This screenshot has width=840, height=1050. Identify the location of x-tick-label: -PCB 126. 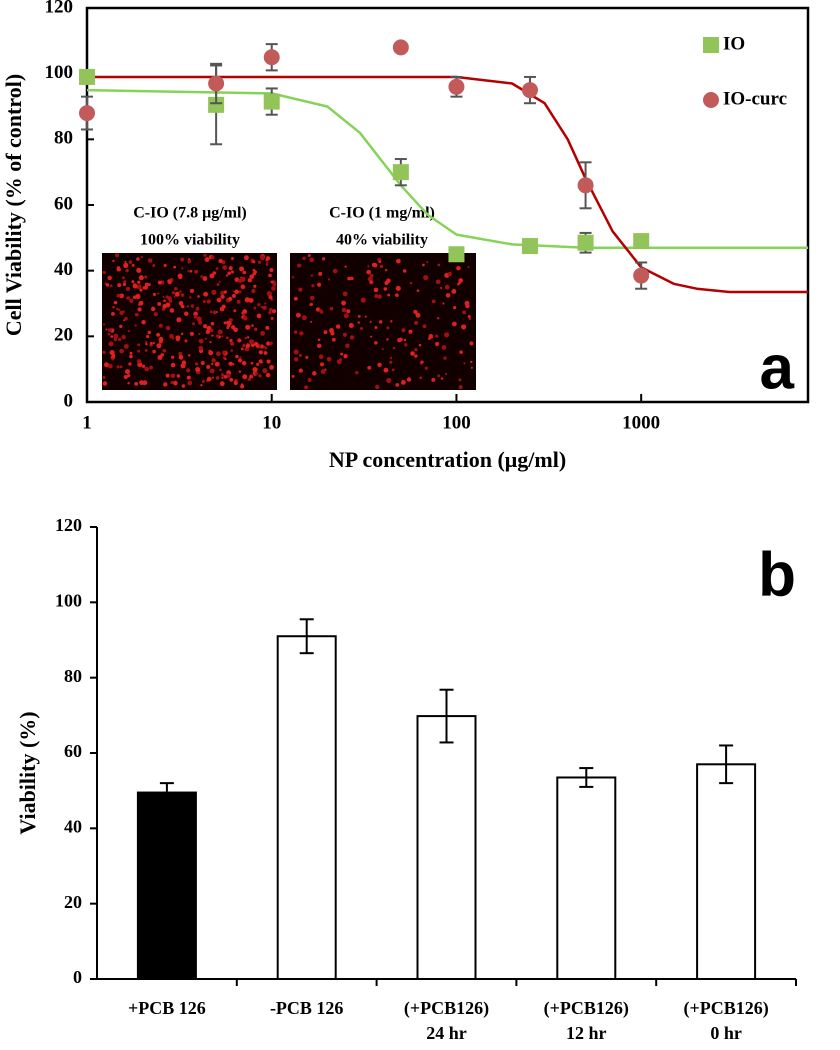
(307, 1008).